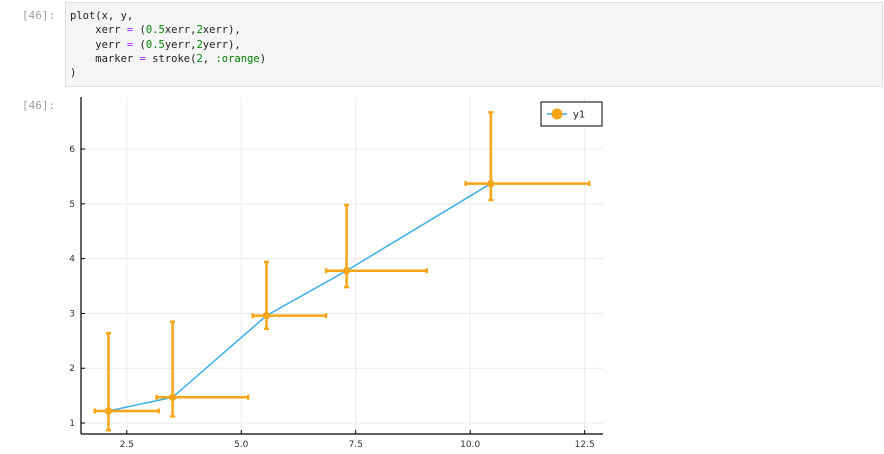 This screenshot has width=884, height=454. What do you see at coordinates (209, 58) in the screenshot?
I see `code-token: ,` at bounding box center [209, 58].